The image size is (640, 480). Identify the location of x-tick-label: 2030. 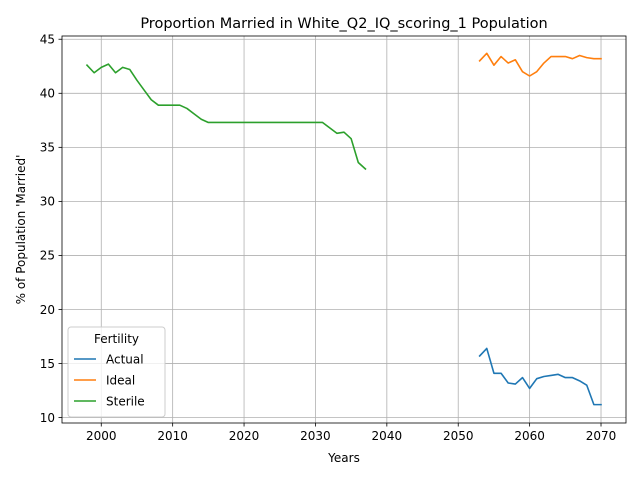
(315, 436).